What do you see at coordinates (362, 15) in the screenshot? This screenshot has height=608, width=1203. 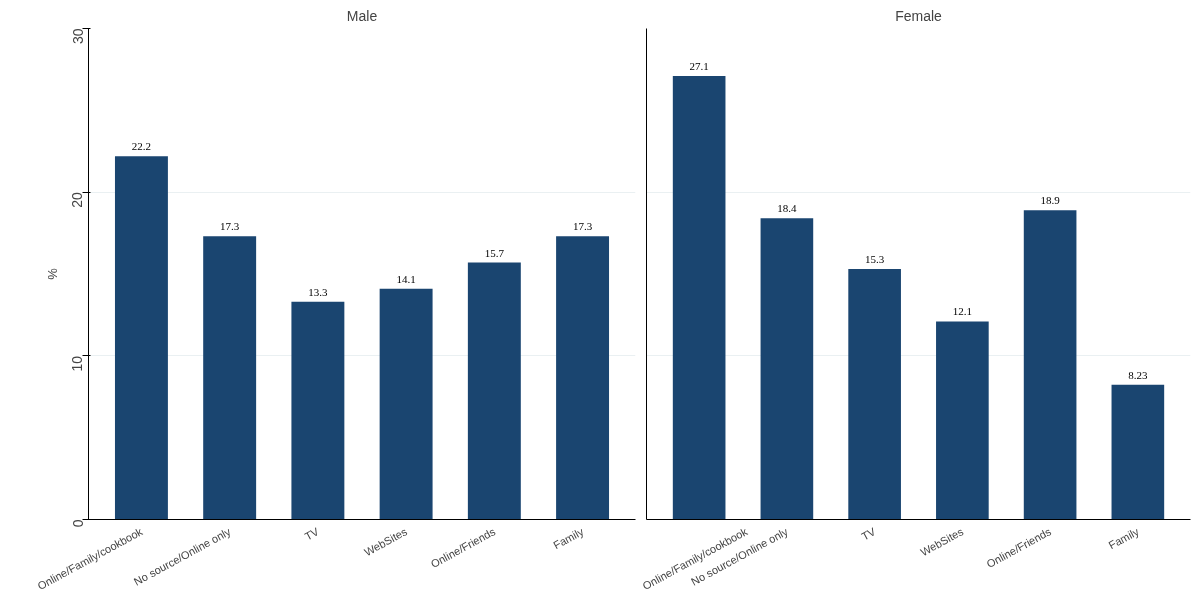 I see `chart-title: Male` at bounding box center [362, 15].